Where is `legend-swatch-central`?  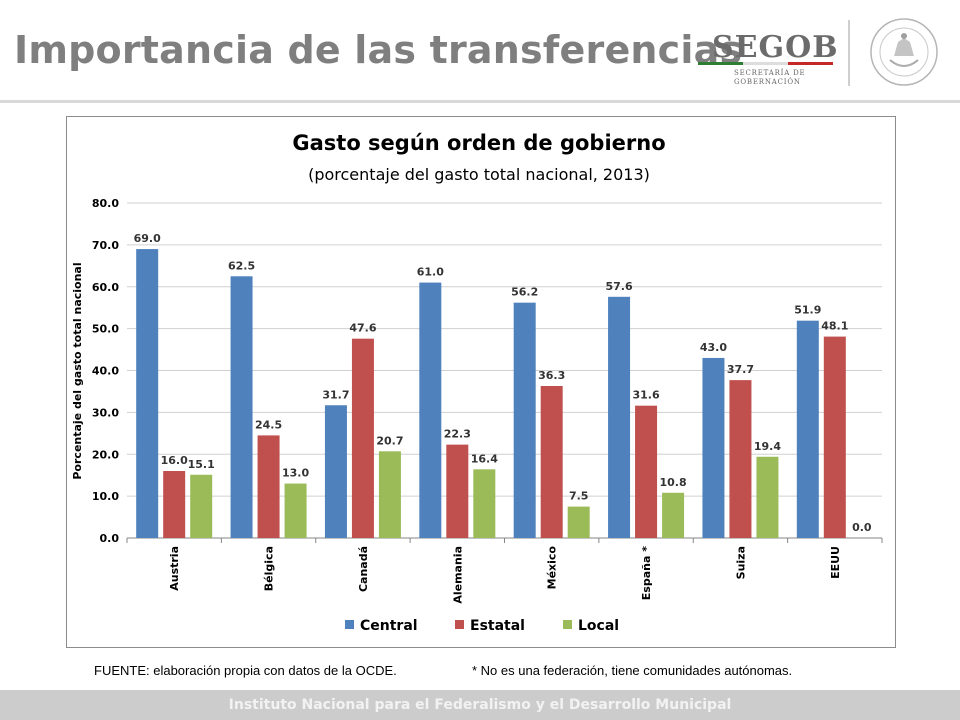
legend-swatch-central is located at coordinates (349, 624).